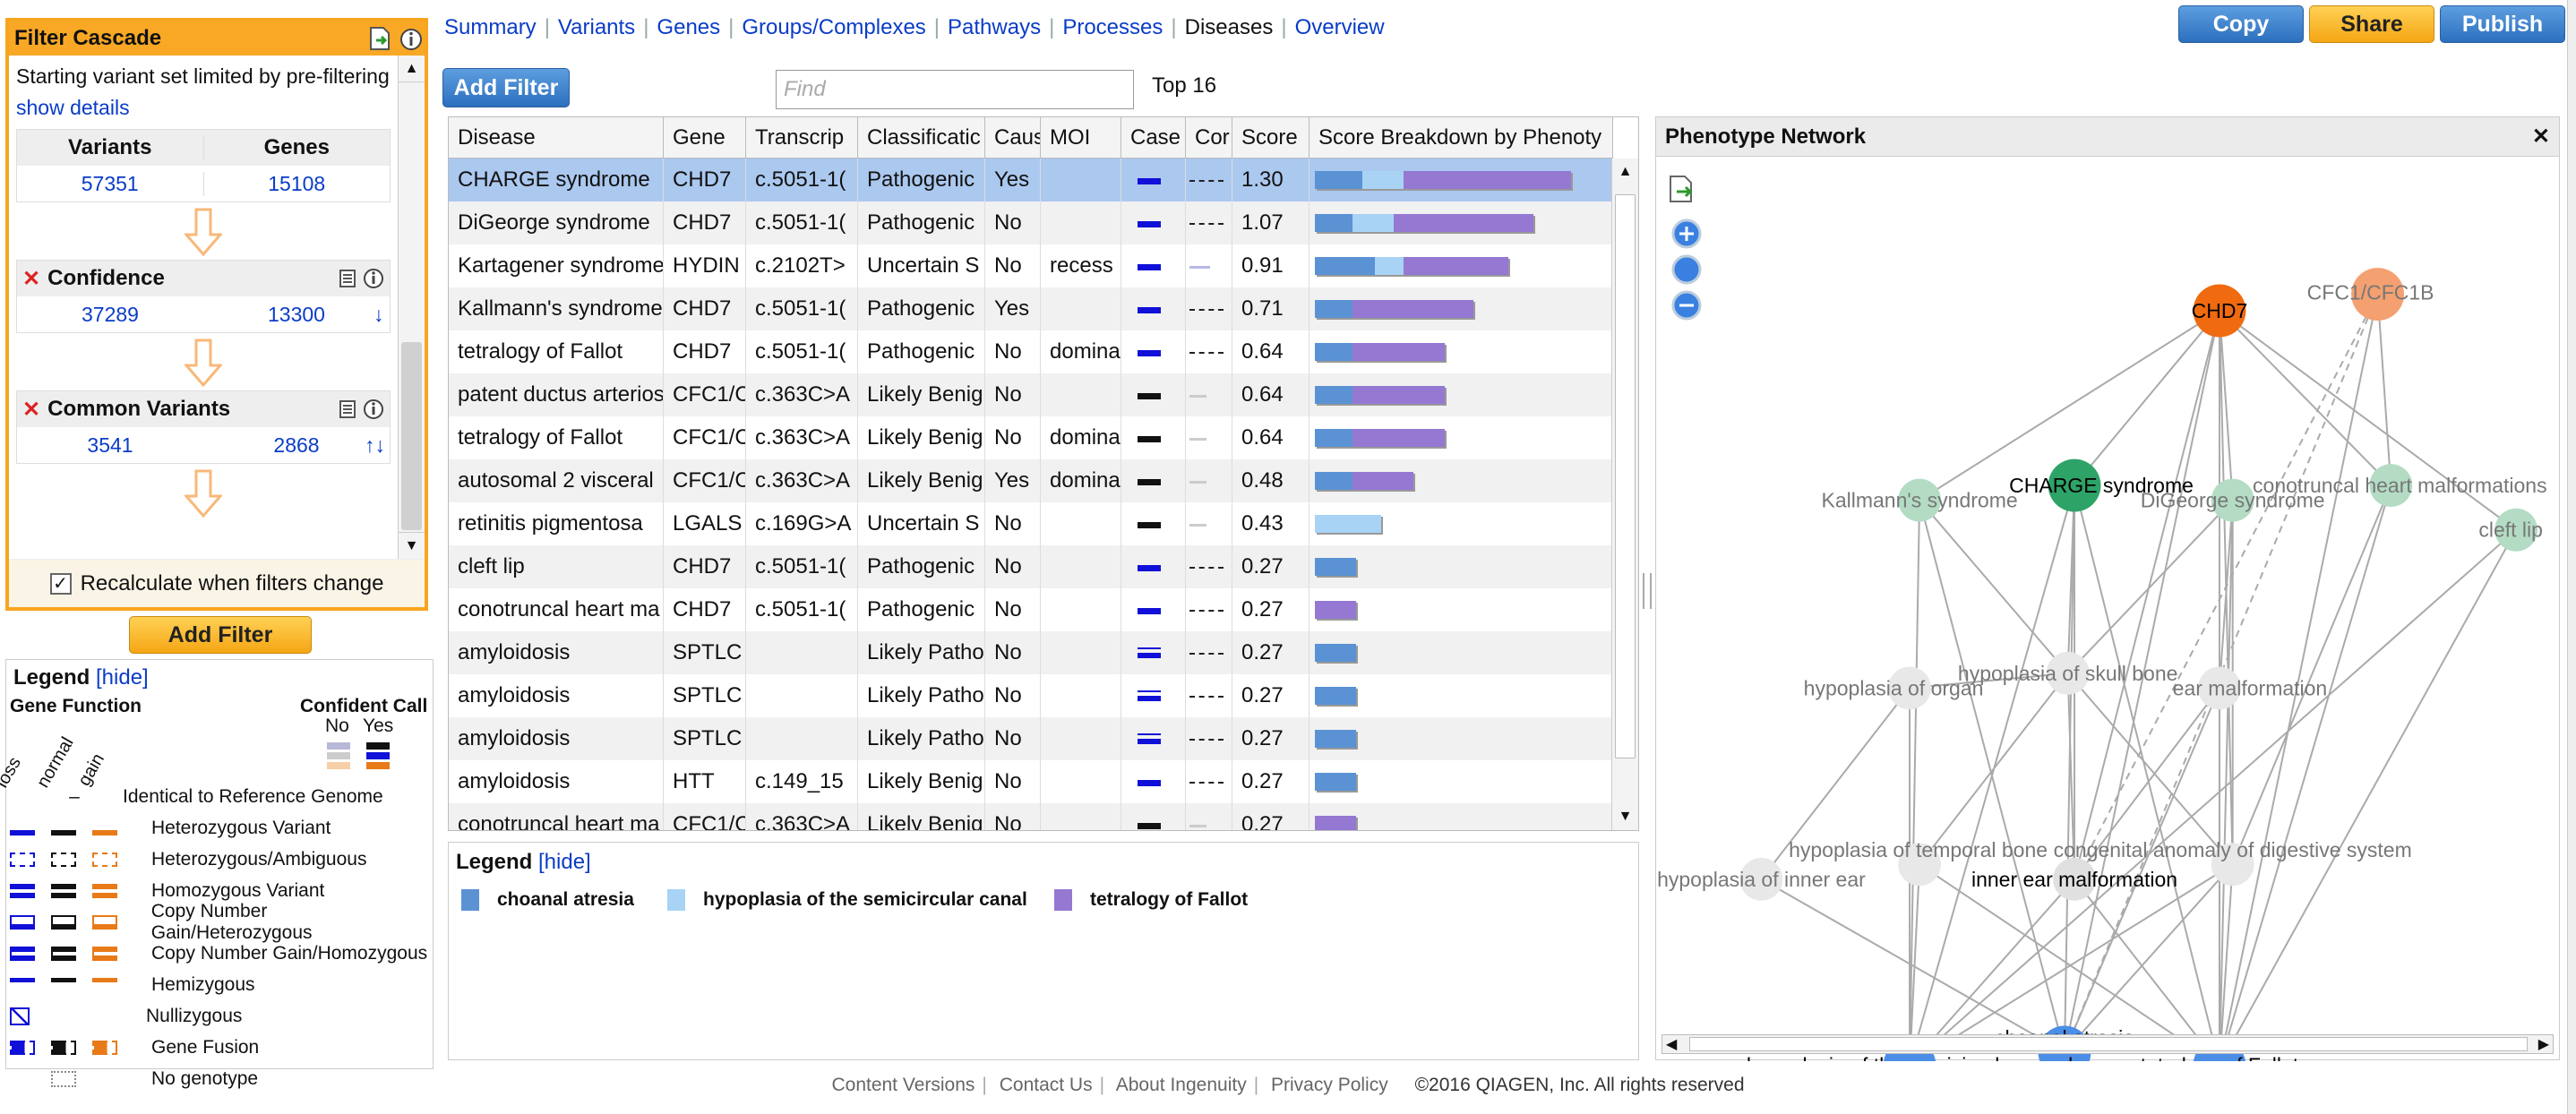  What do you see at coordinates (220, 635) in the screenshot?
I see `add-filter-cascade-button: Add Filter` at bounding box center [220, 635].